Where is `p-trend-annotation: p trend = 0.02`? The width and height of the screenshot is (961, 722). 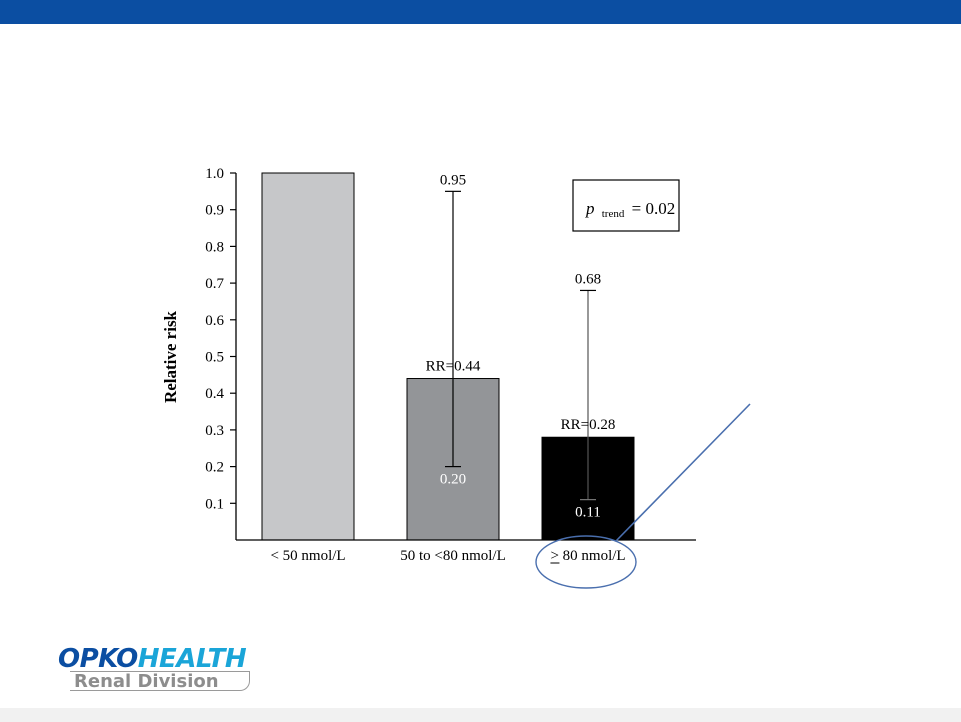
p-trend-annotation: p trend = 0.02 is located at coordinates (626, 205).